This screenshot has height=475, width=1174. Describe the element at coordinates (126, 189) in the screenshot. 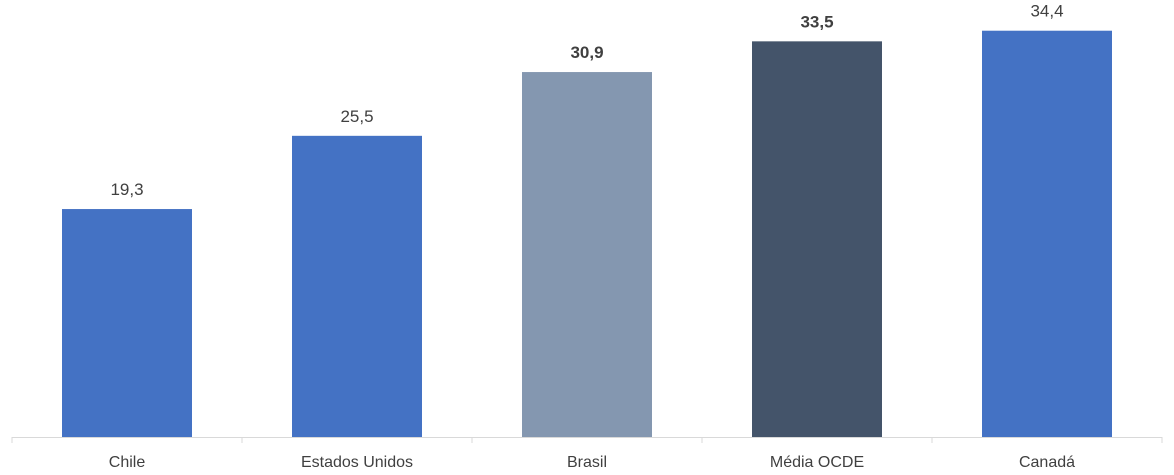

I see `data-label: 19,3` at that location.